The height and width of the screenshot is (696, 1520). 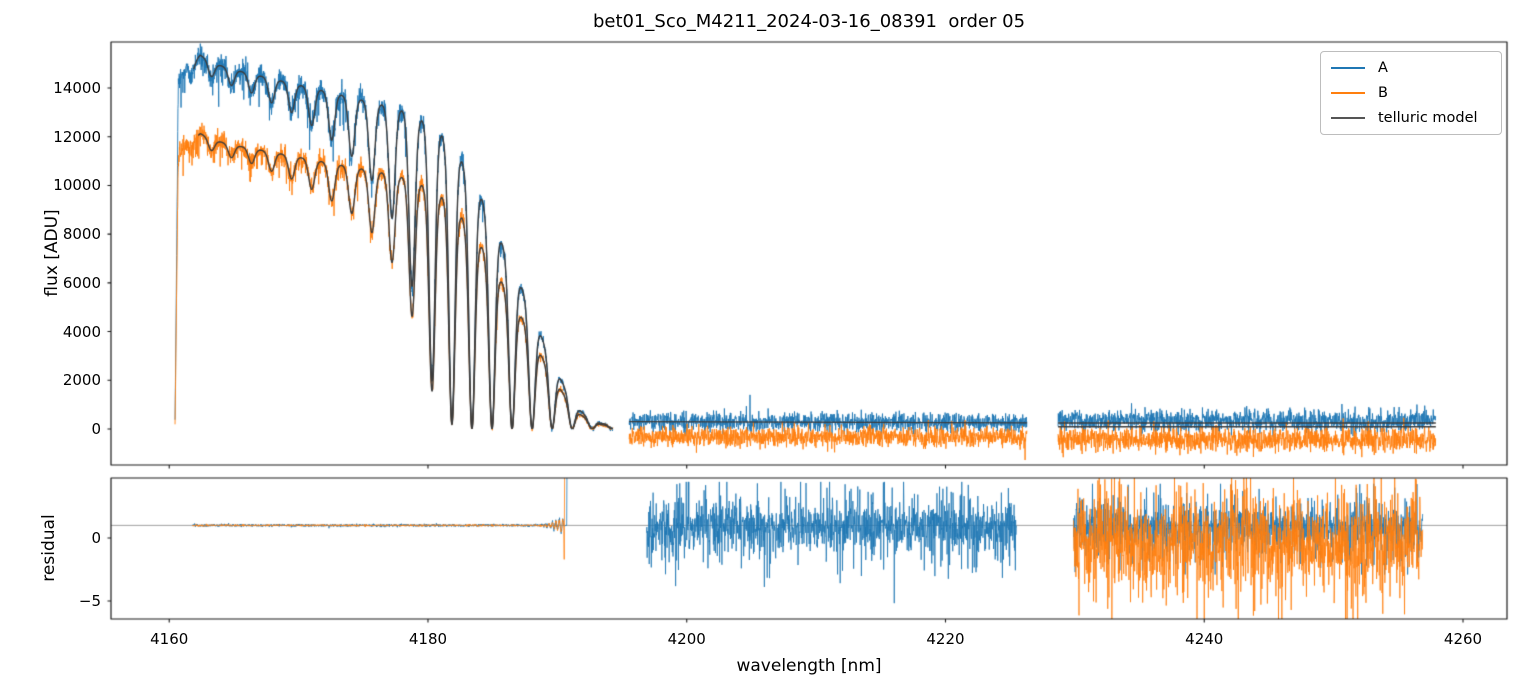 I want to click on legend-label-a: A, so click(x=1383, y=68).